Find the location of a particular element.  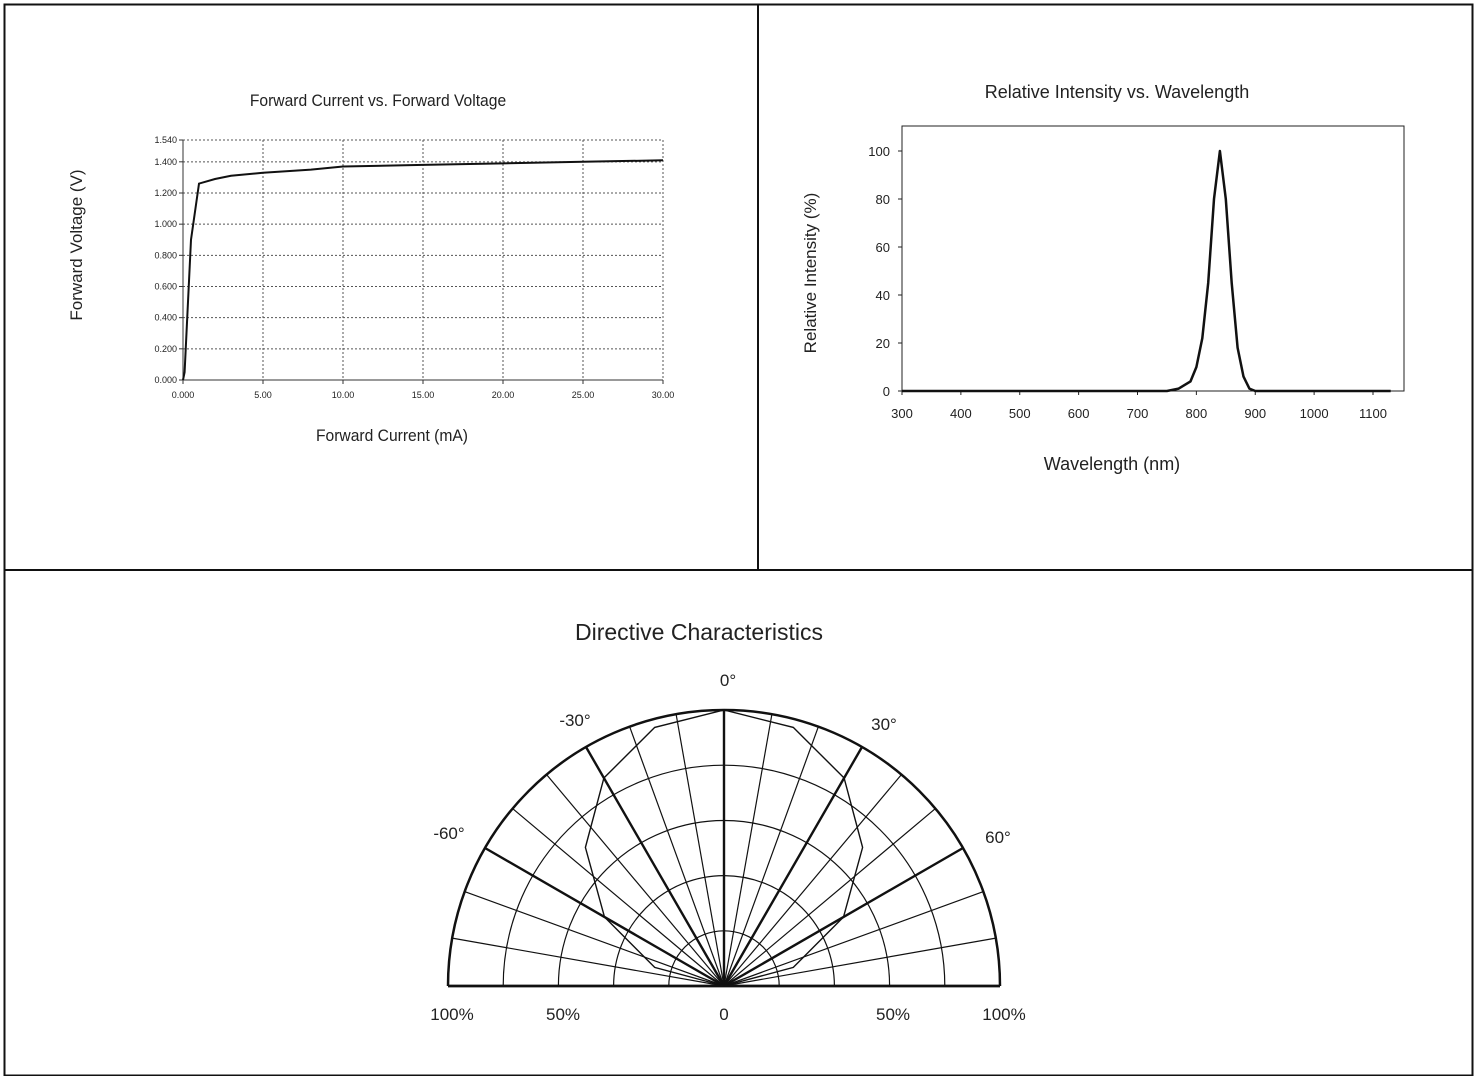

chart2-x-tick-label: 700 is located at coordinates (1138, 413).